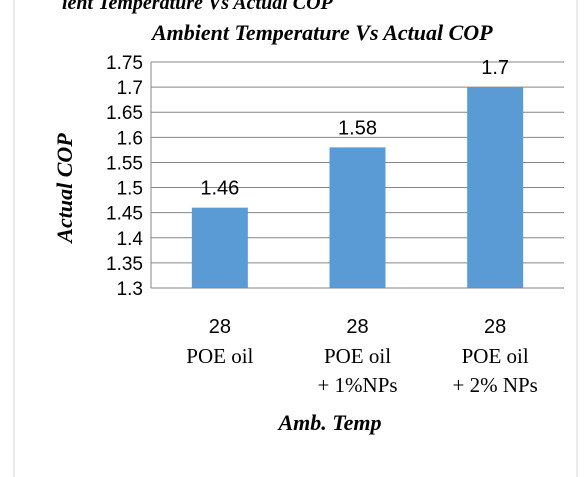  I want to click on y-tick-label: 1.55, so click(124, 163).